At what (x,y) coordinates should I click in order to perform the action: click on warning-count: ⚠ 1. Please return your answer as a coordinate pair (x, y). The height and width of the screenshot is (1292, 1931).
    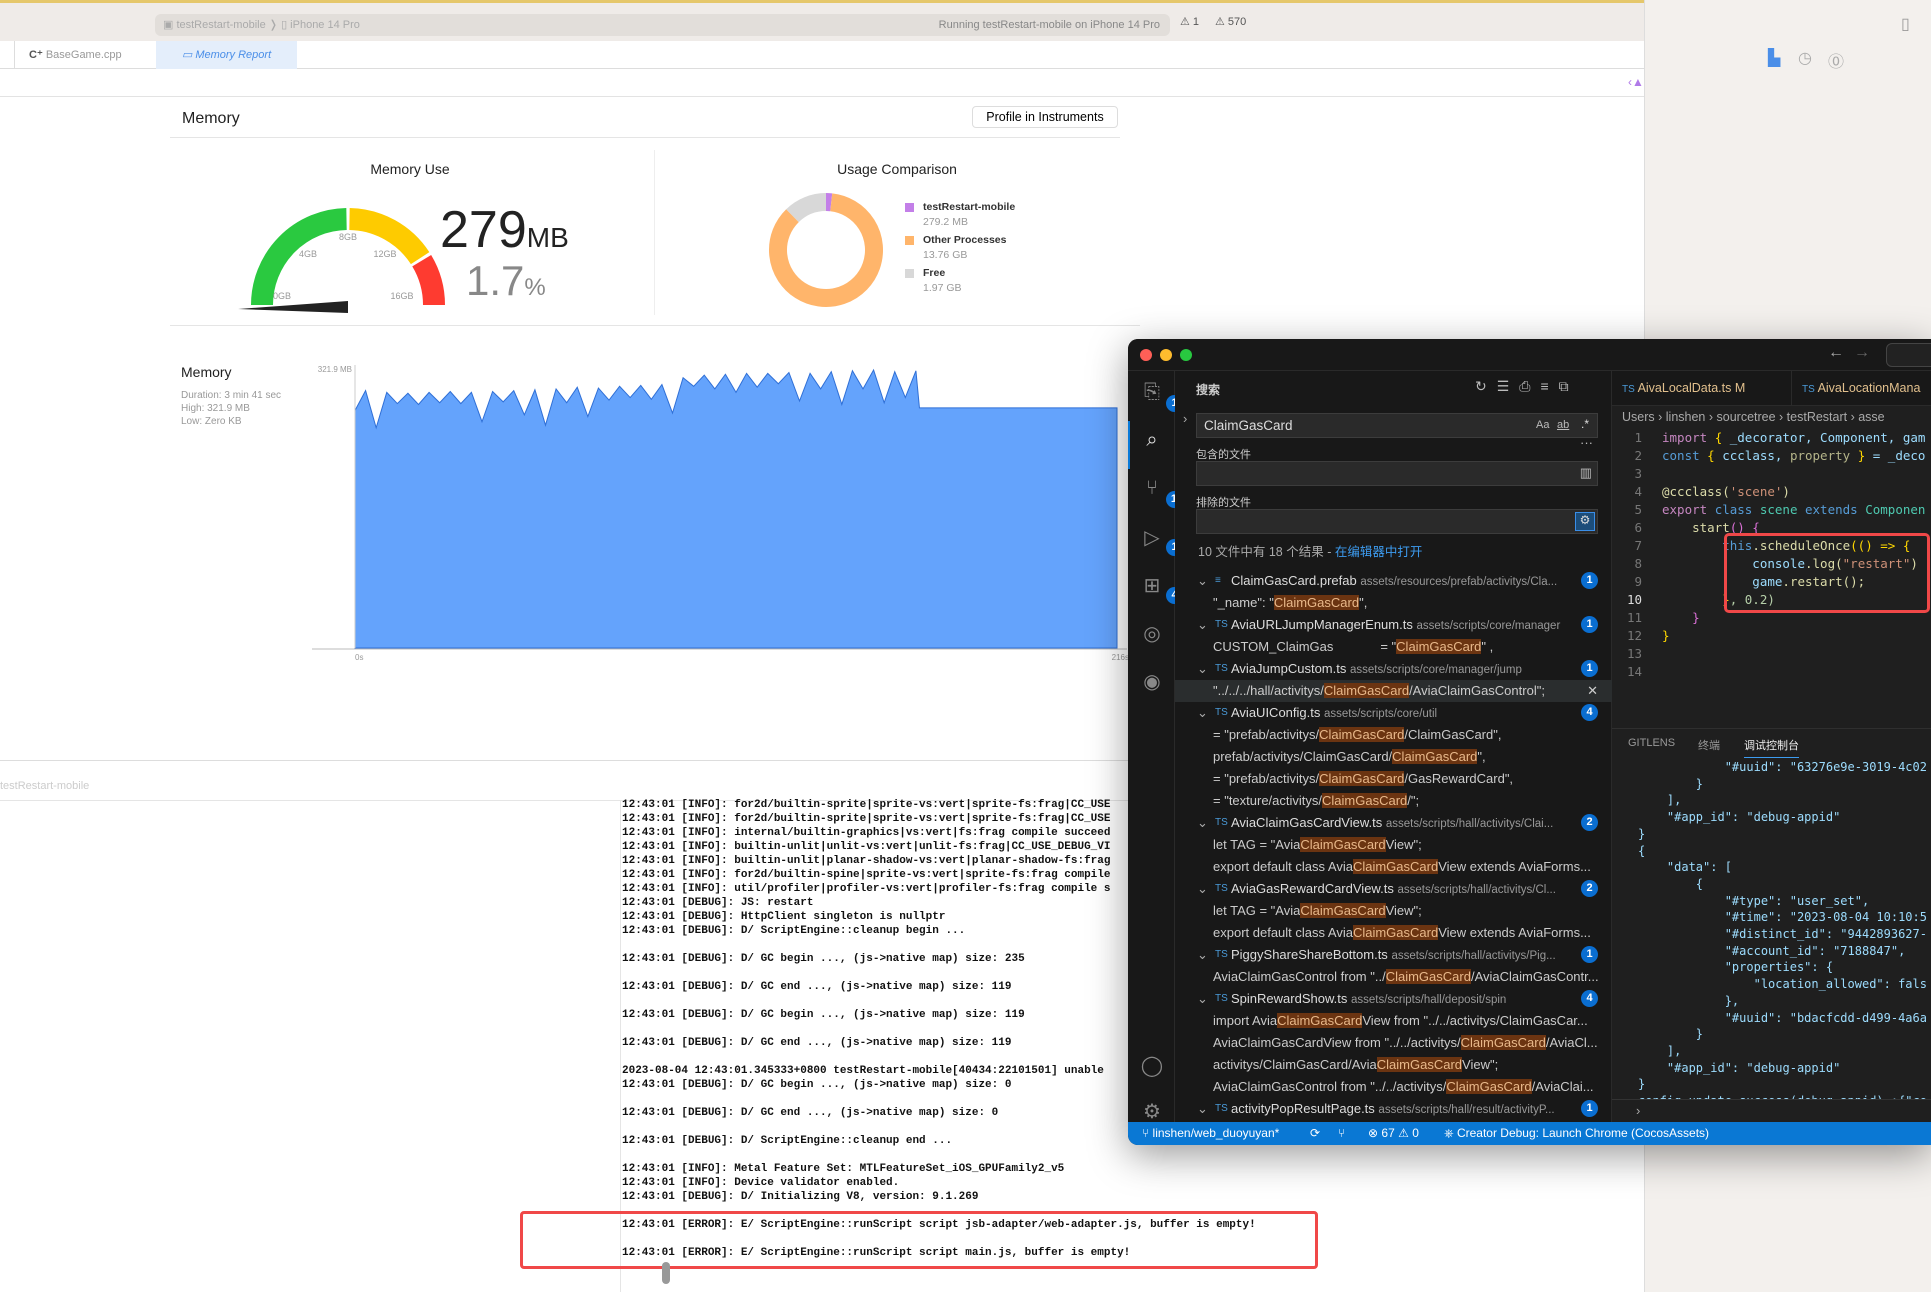
    Looking at the image, I should click on (1190, 22).